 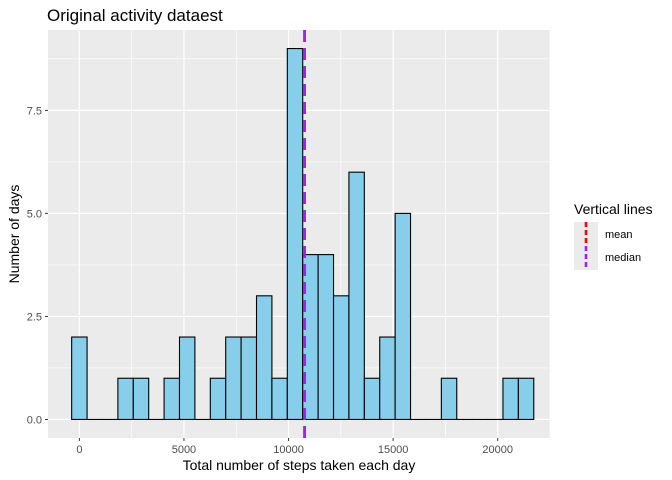 What do you see at coordinates (184, 450) in the screenshot?
I see `x-tick-label: 5000` at bounding box center [184, 450].